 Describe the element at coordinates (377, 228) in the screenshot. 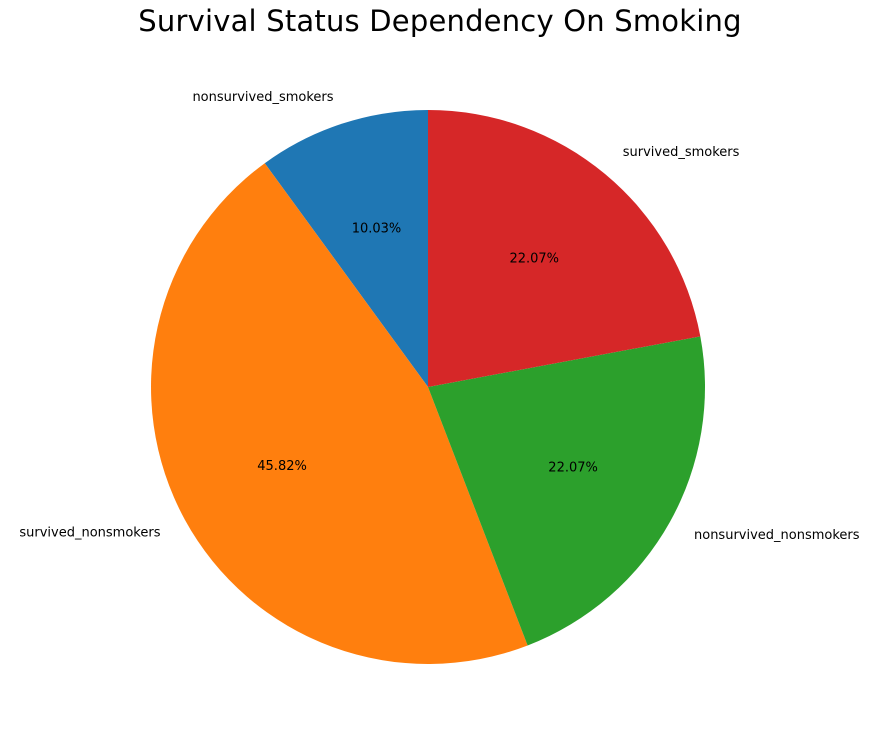

I see `pie-pct-label: 10.03%` at that location.